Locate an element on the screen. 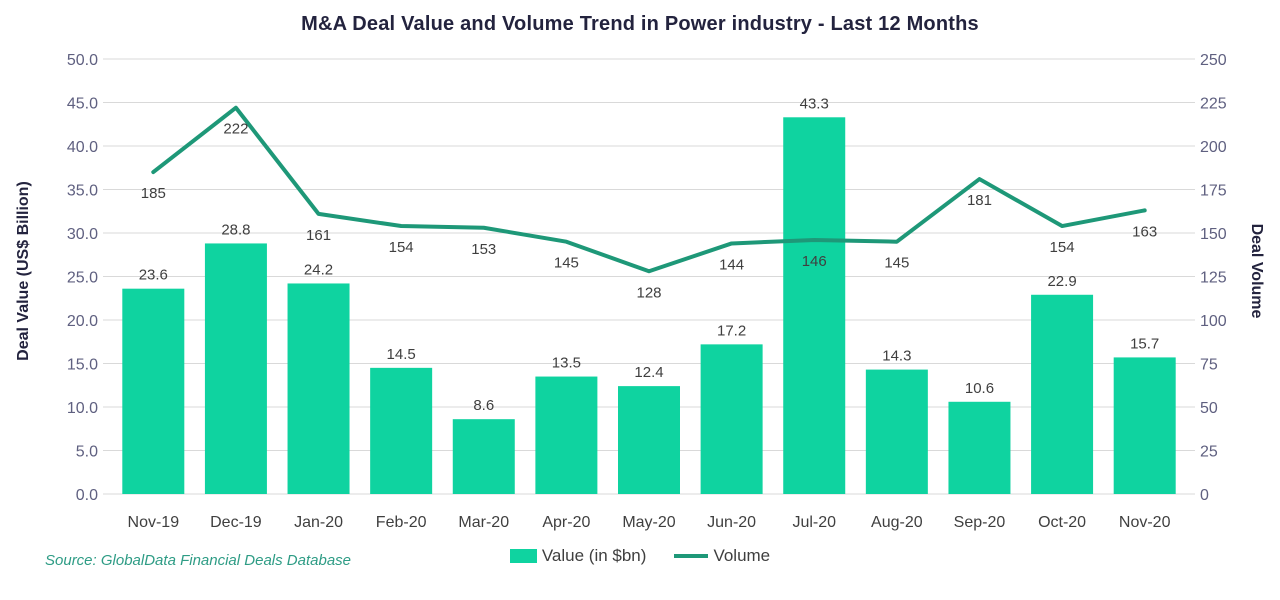  legend-value-label: Value (in $bn) is located at coordinates (594, 555).